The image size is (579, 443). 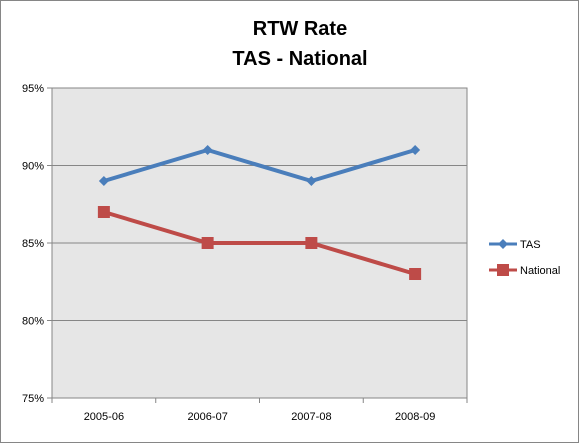 I want to click on legend-label-national: National, so click(x=540, y=271).